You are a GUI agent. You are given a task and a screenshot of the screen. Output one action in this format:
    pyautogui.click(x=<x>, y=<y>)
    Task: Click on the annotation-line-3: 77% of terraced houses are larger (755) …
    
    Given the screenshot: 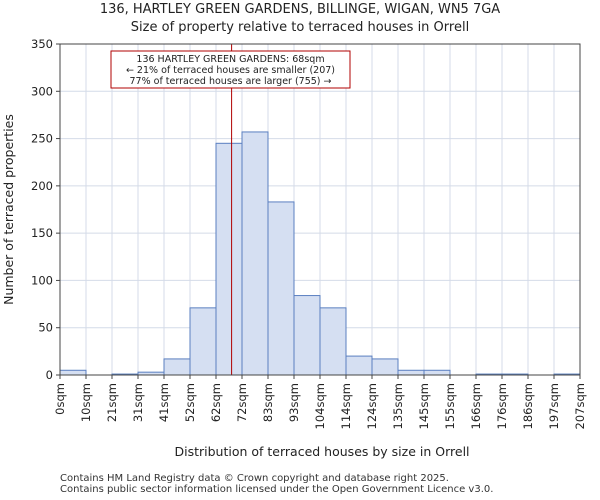 What is the action you would take?
    pyautogui.click(x=231, y=81)
    